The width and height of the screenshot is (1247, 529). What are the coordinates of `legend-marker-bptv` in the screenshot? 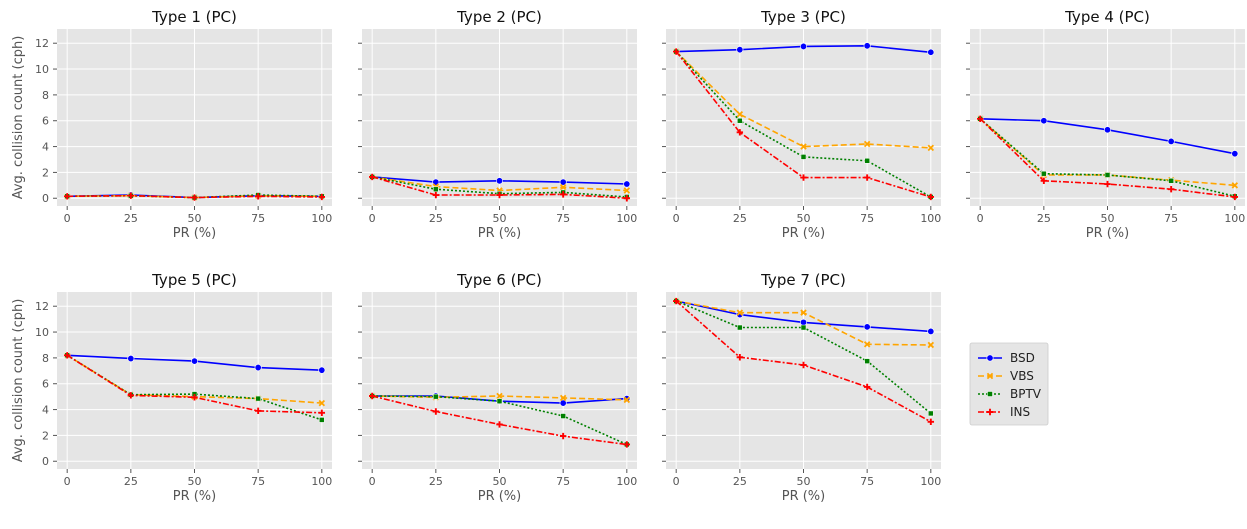 It's located at (990, 394).